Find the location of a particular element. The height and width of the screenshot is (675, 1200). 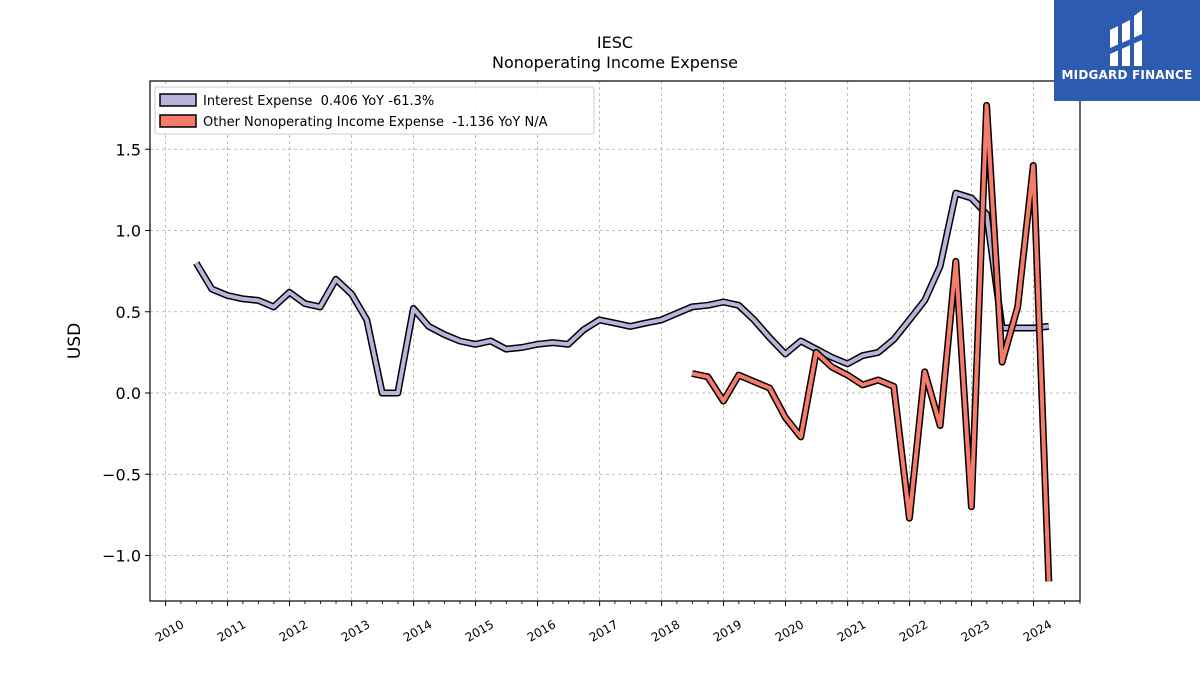

chart-title: IESC is located at coordinates (615, 42).